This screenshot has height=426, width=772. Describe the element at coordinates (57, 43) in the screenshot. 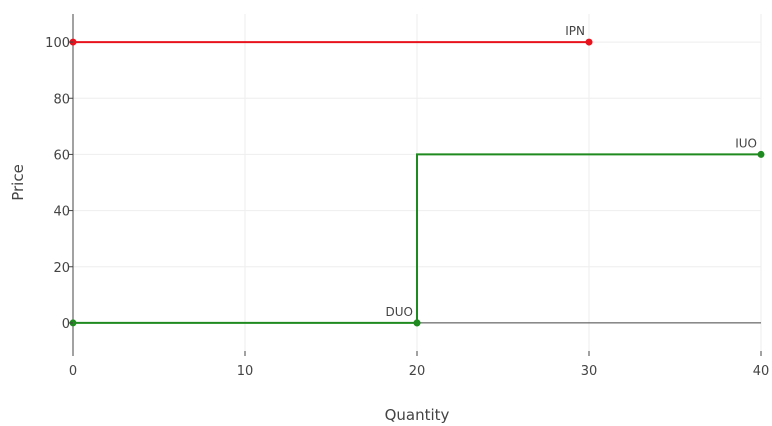

I see `y-tick-label: 100` at that location.